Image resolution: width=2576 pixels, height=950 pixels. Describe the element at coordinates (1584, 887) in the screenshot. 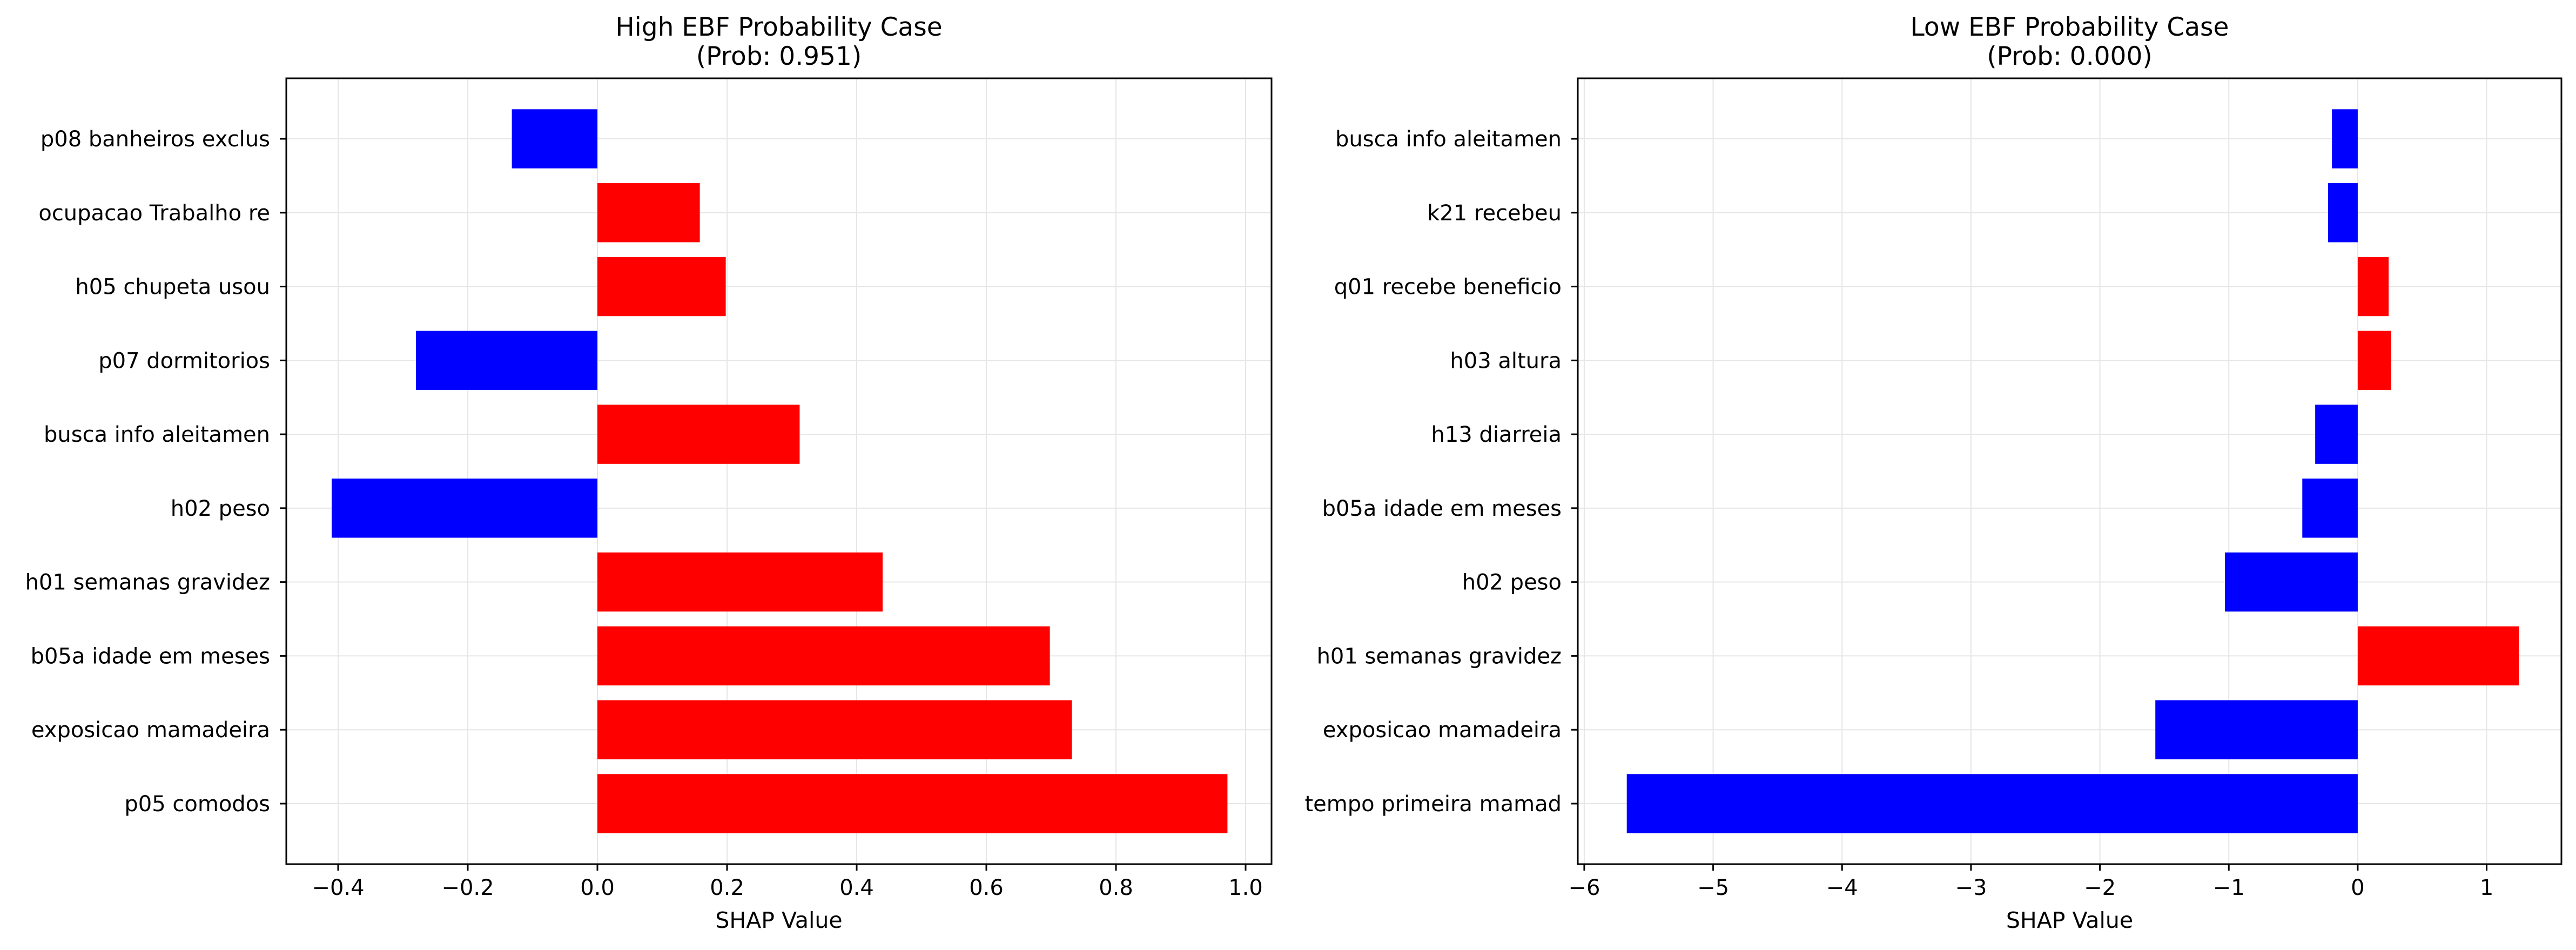

I see `x-tick-label: −6` at that location.